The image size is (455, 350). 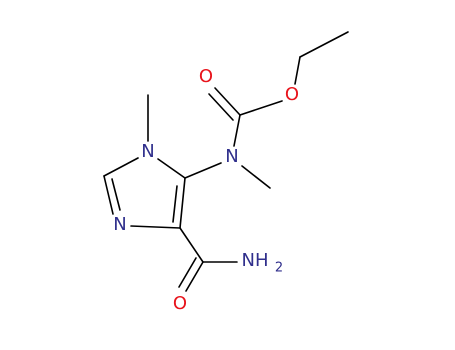 What do you see at coordinates (279, 268) in the screenshot?
I see `atom-subscript: 2` at bounding box center [279, 268].